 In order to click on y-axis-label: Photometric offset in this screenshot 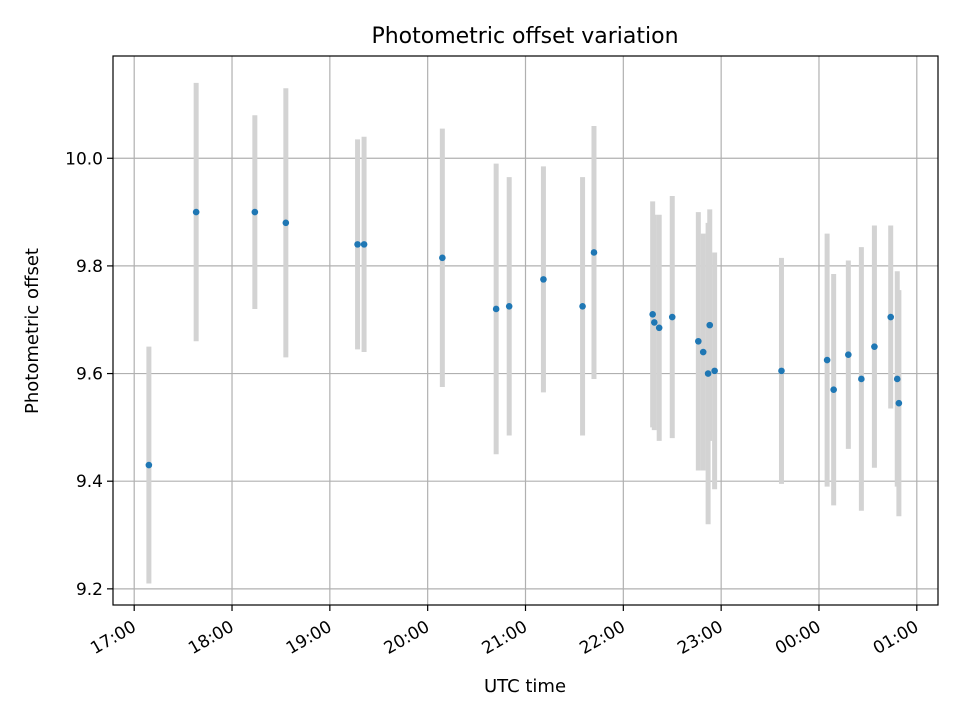, I will do `click(32, 331)`.